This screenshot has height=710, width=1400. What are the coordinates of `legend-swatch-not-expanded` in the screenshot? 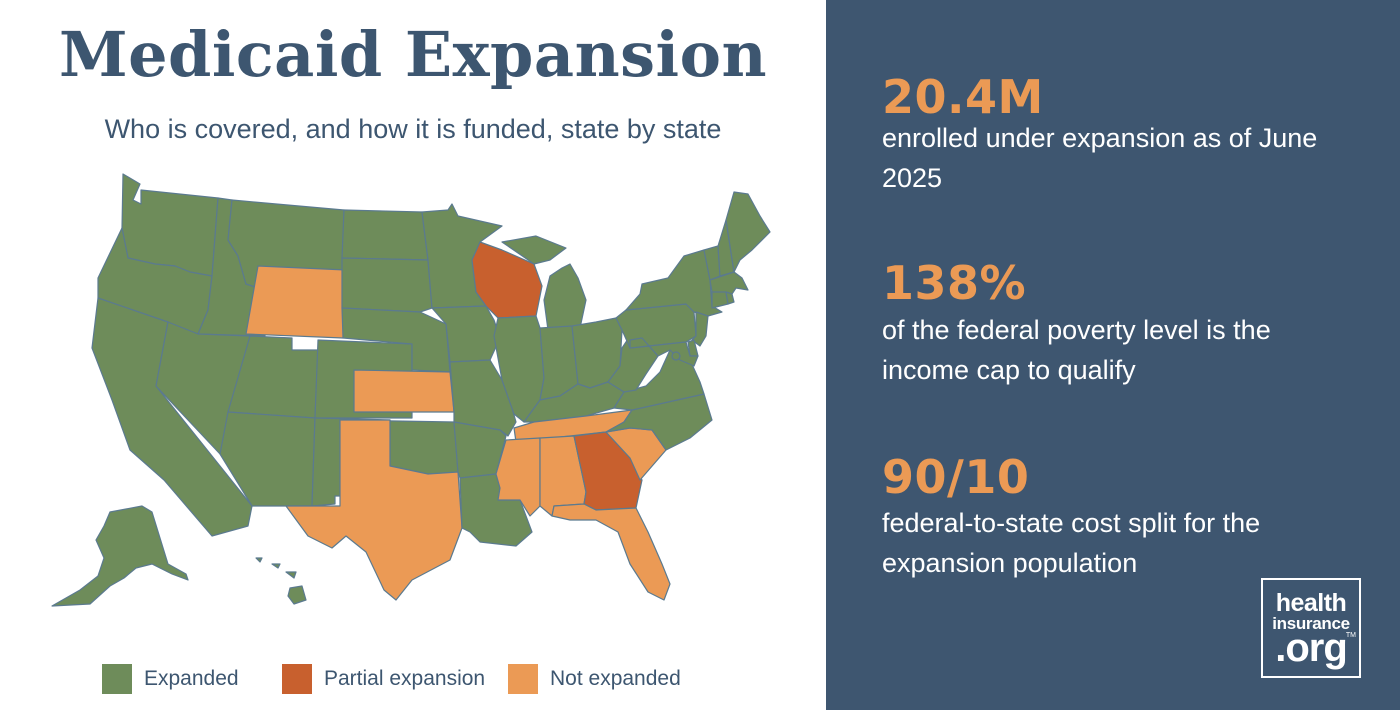 It's located at (523, 679).